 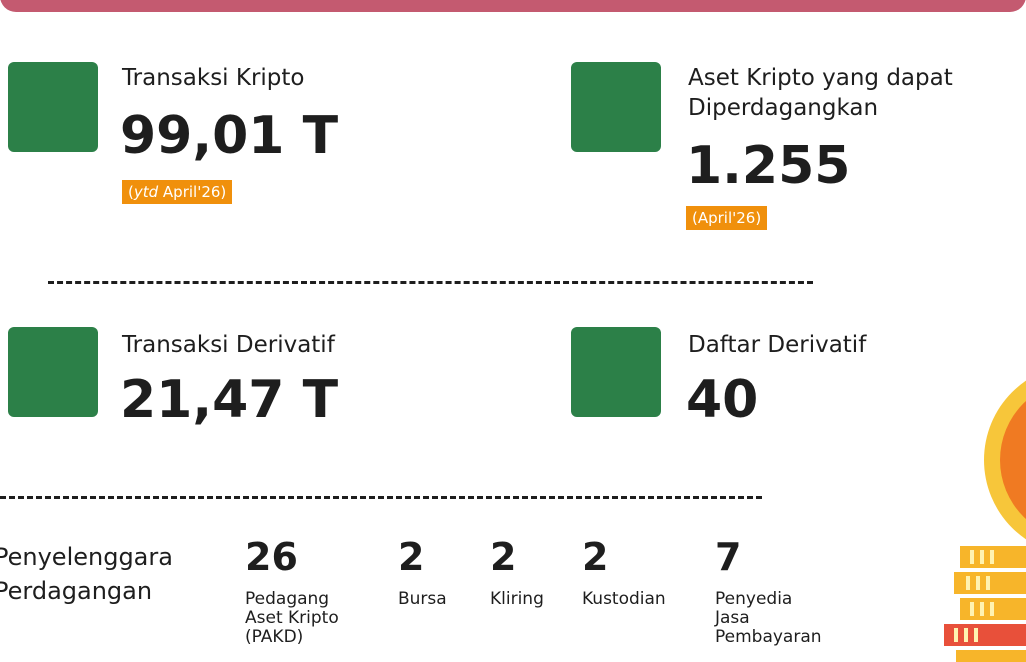 I want to click on operator-label: Bursa, so click(x=422, y=599).